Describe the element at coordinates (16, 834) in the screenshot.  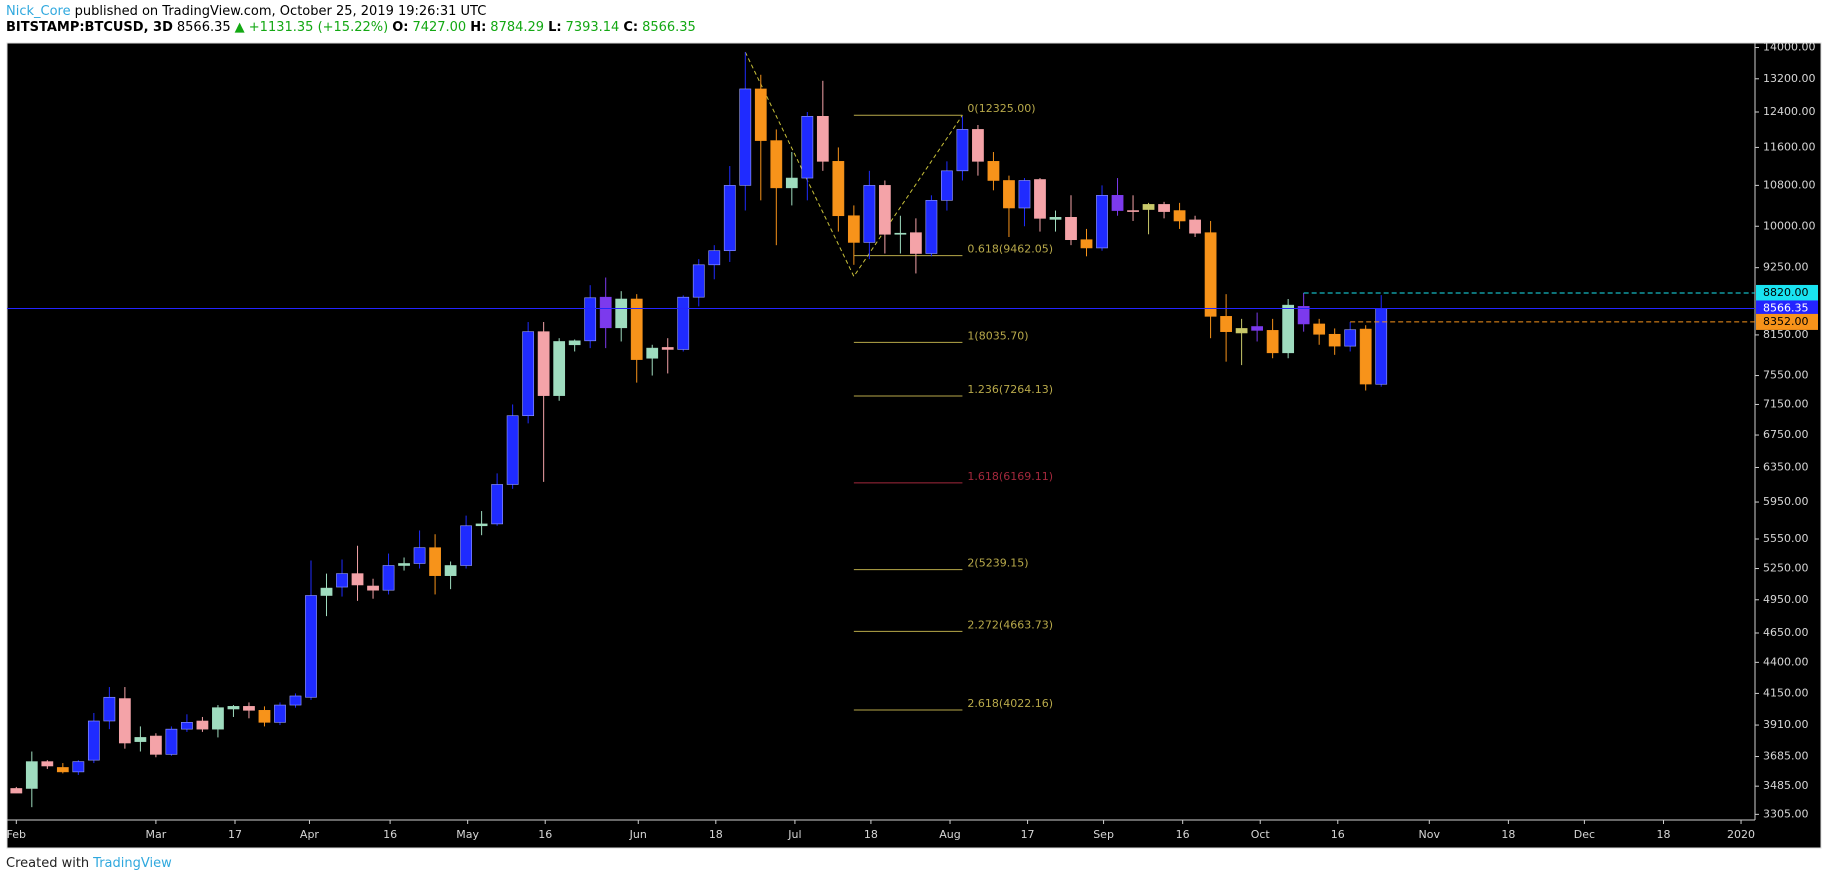
I see `x-tick-label: Feb` at that location.